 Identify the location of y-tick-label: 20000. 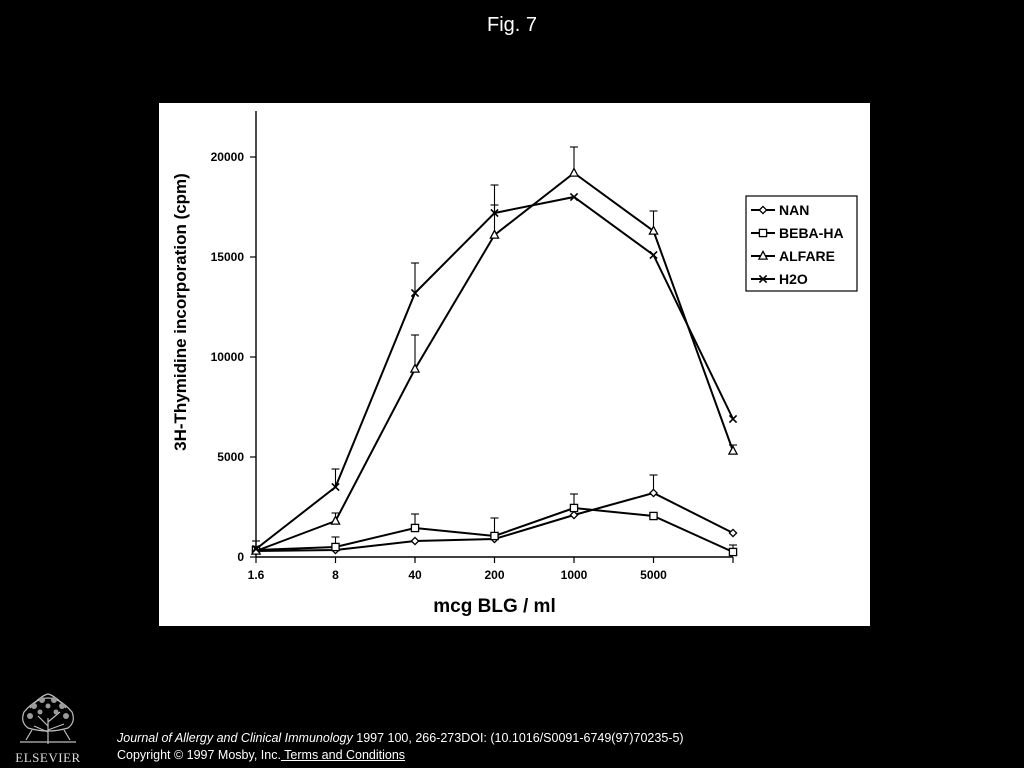
(228, 157).